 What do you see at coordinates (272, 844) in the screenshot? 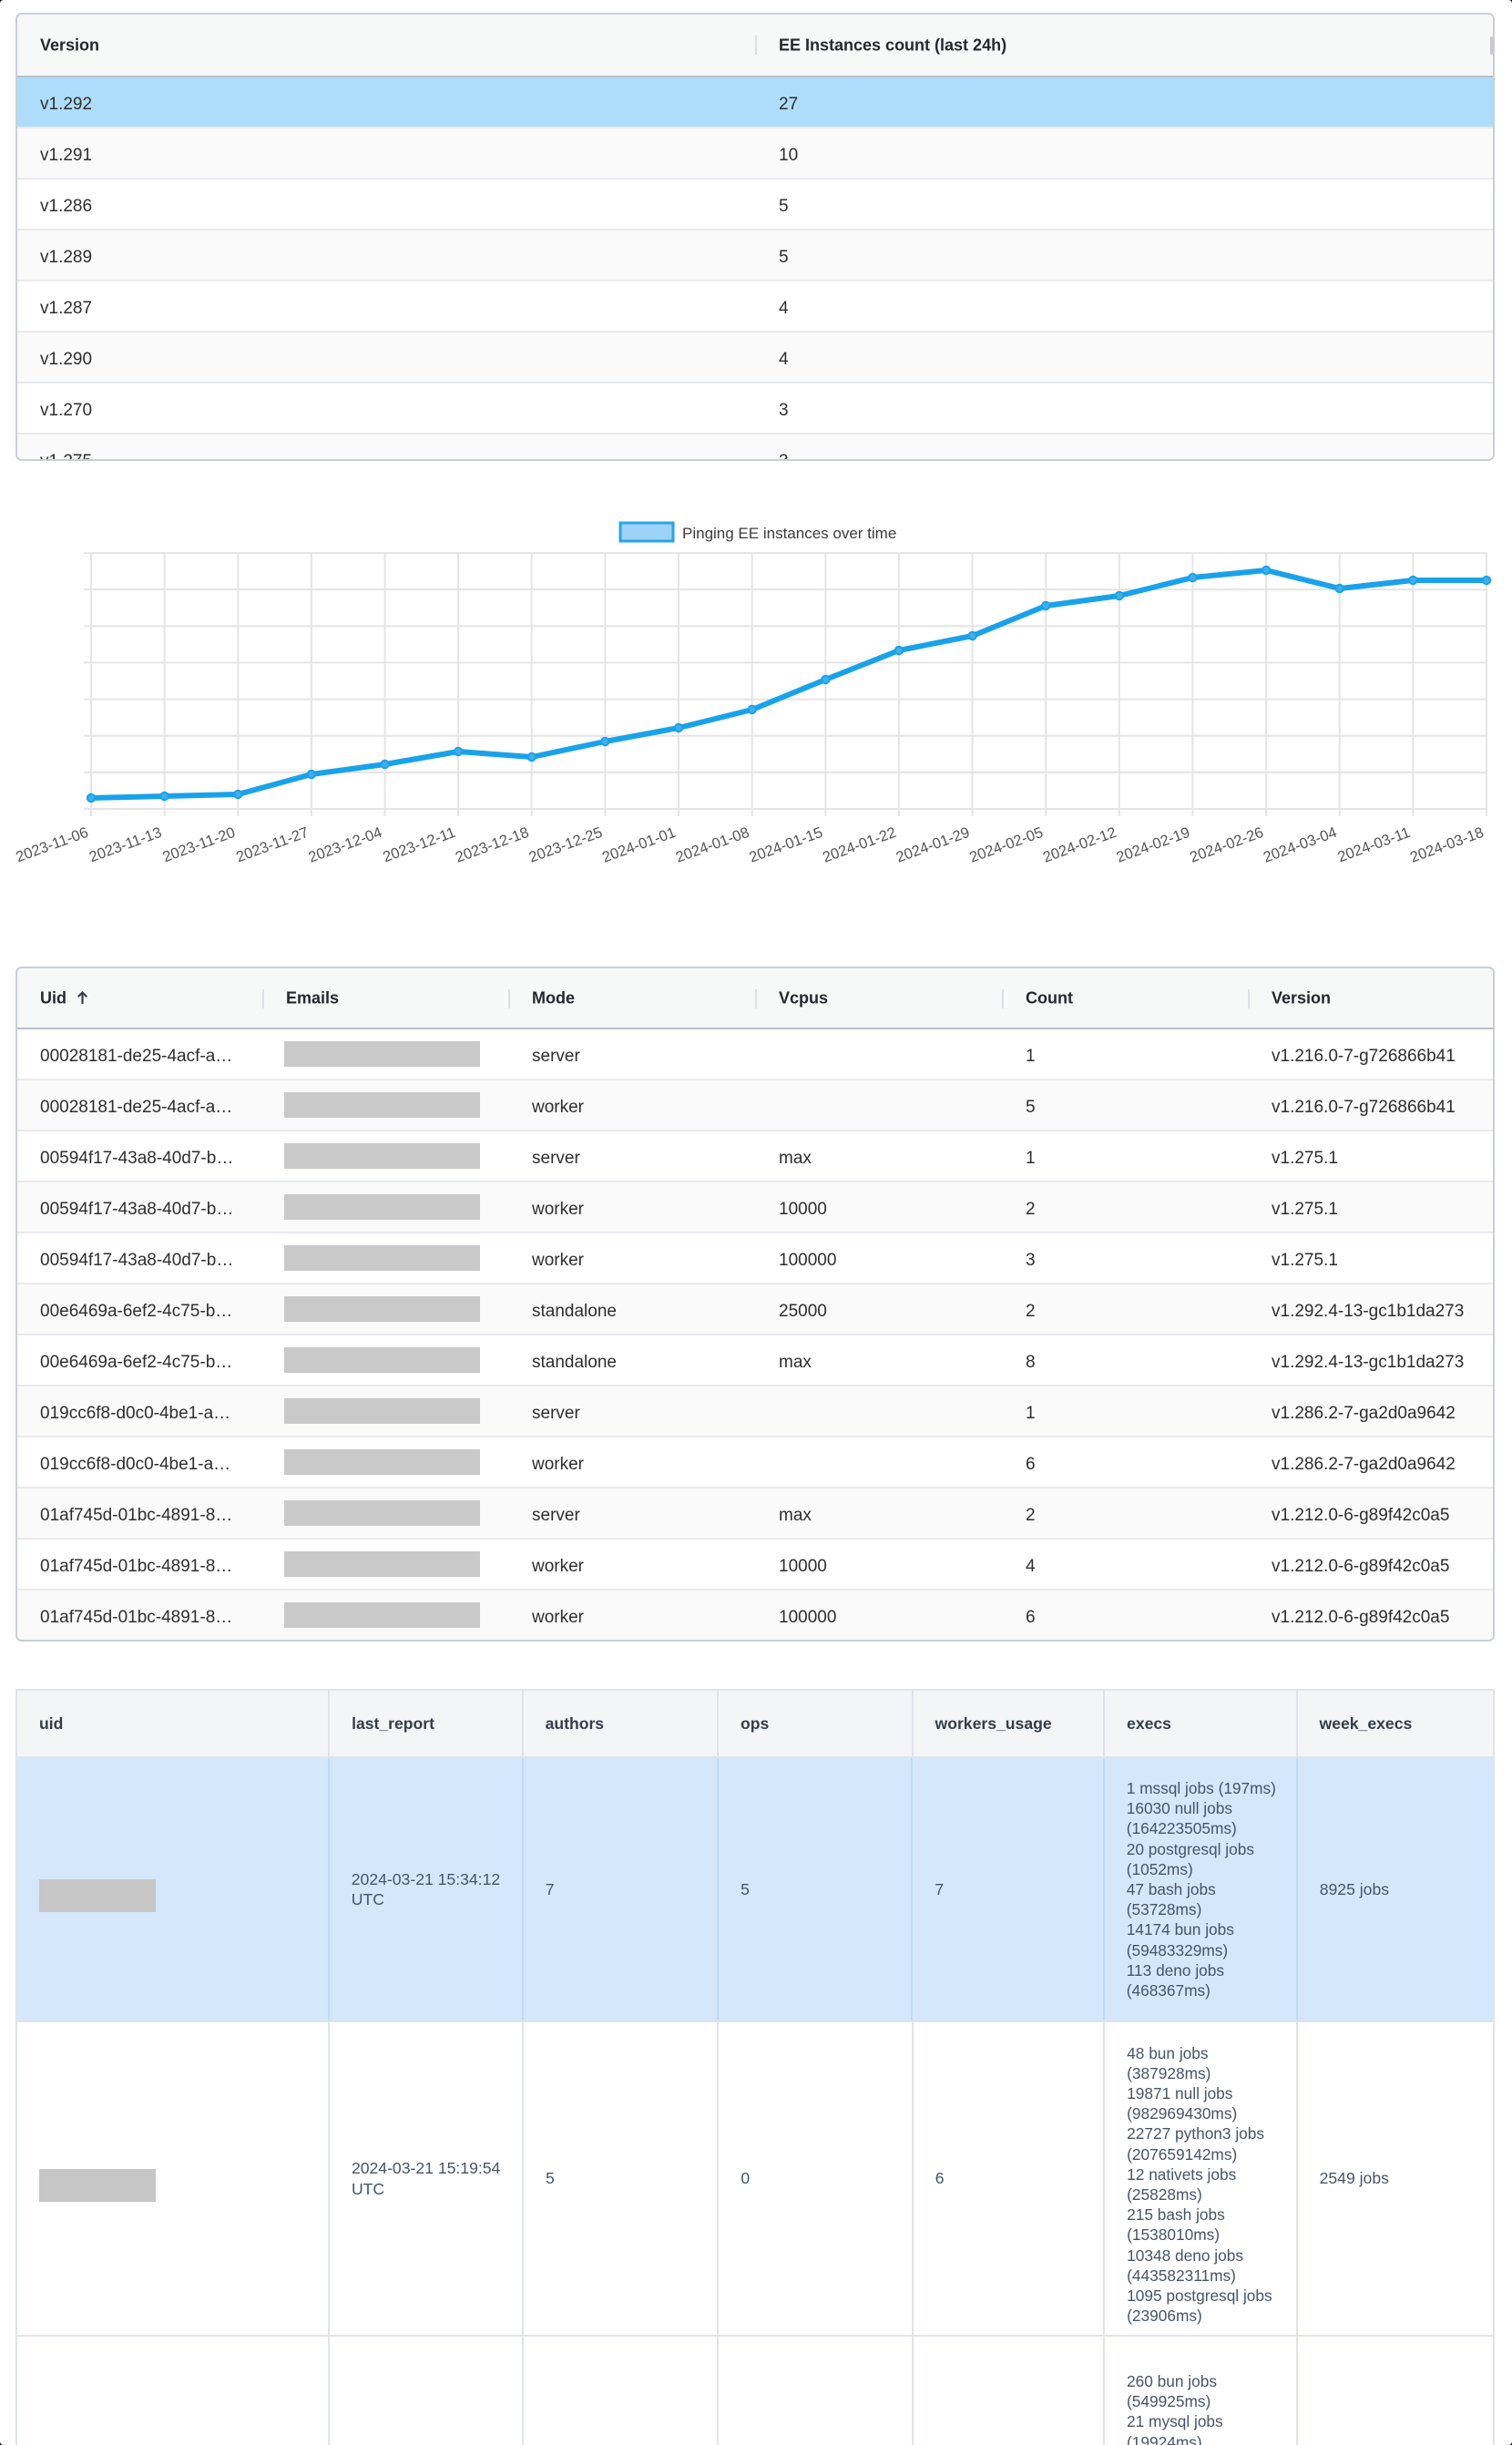
I see `svg-text: 2023-11-27` at bounding box center [272, 844].